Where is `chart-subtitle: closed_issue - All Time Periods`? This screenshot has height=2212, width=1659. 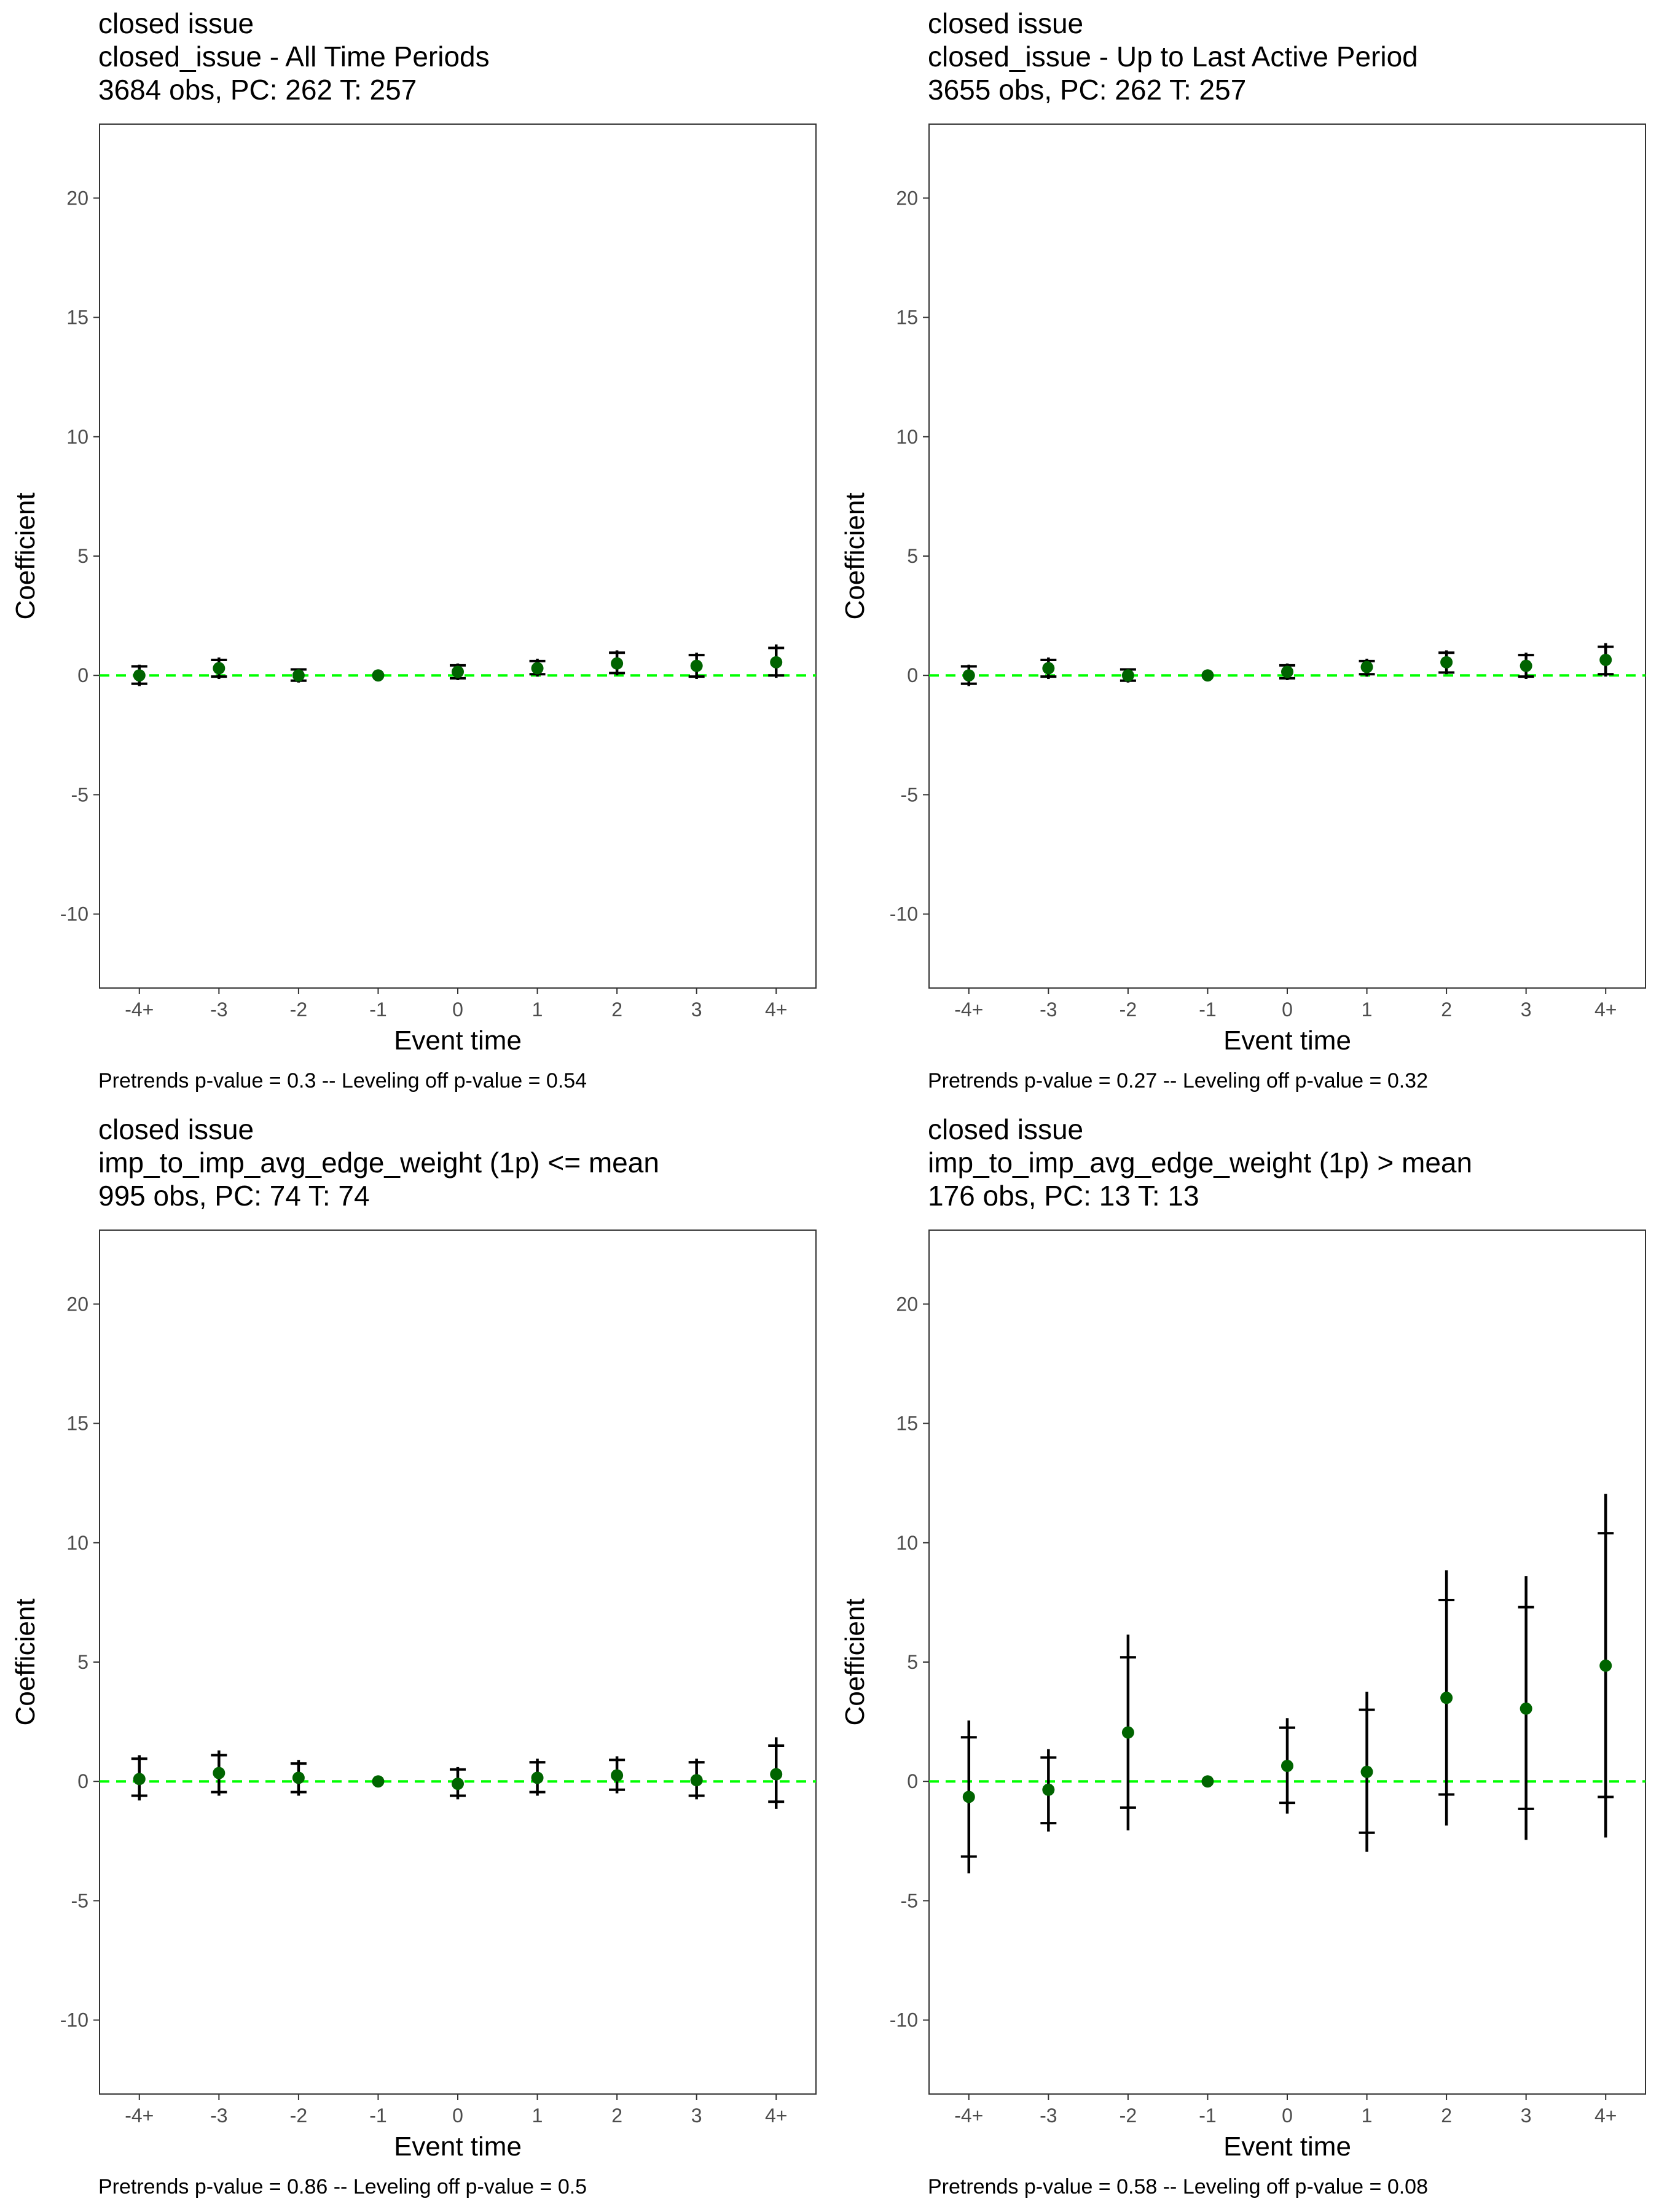
chart-subtitle: closed_issue - All Time Periods is located at coordinates (294, 57).